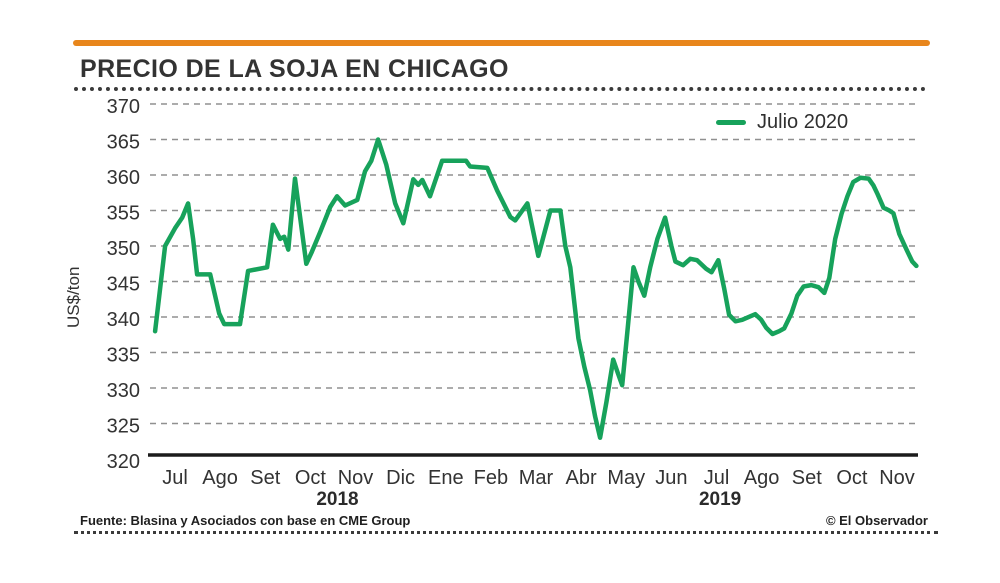  I want to click on svg-text: 330, so click(123, 391).